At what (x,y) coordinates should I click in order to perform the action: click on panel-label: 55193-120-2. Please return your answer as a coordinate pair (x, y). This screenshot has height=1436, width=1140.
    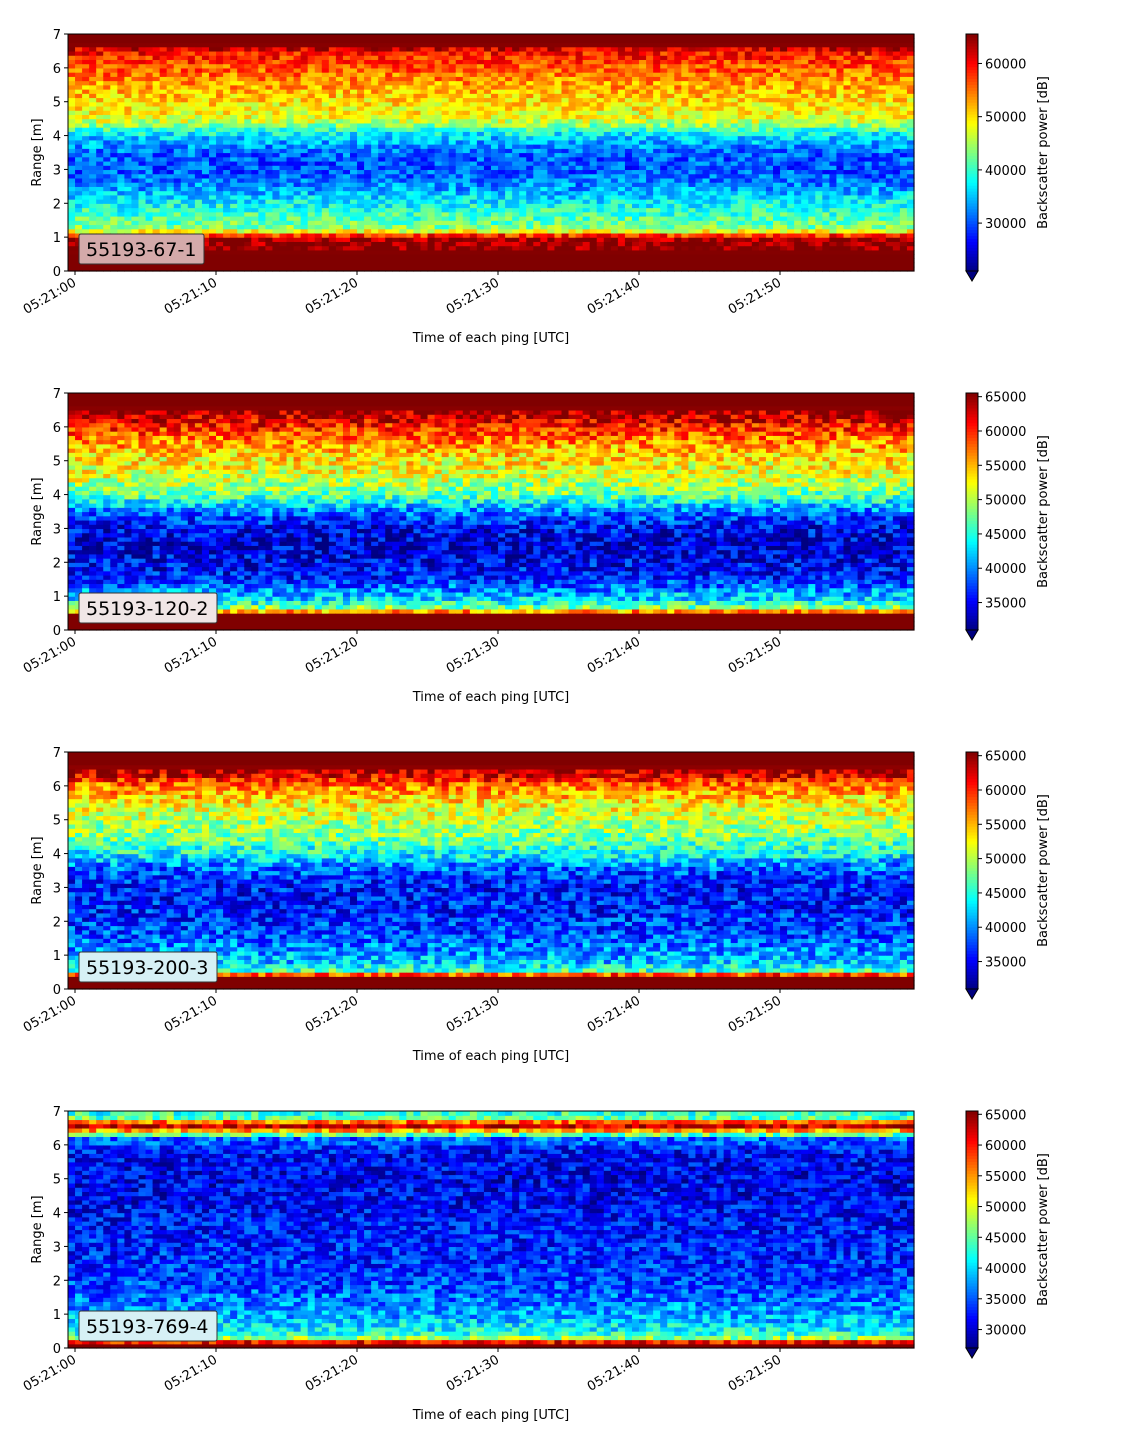
    Looking at the image, I should click on (147, 609).